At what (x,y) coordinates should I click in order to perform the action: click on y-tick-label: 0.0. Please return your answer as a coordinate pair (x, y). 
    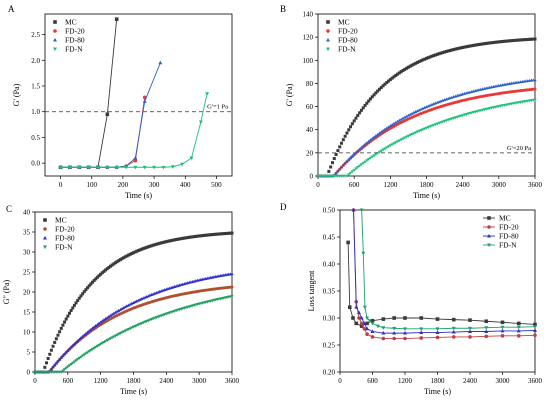
    Looking at the image, I should click on (35, 164).